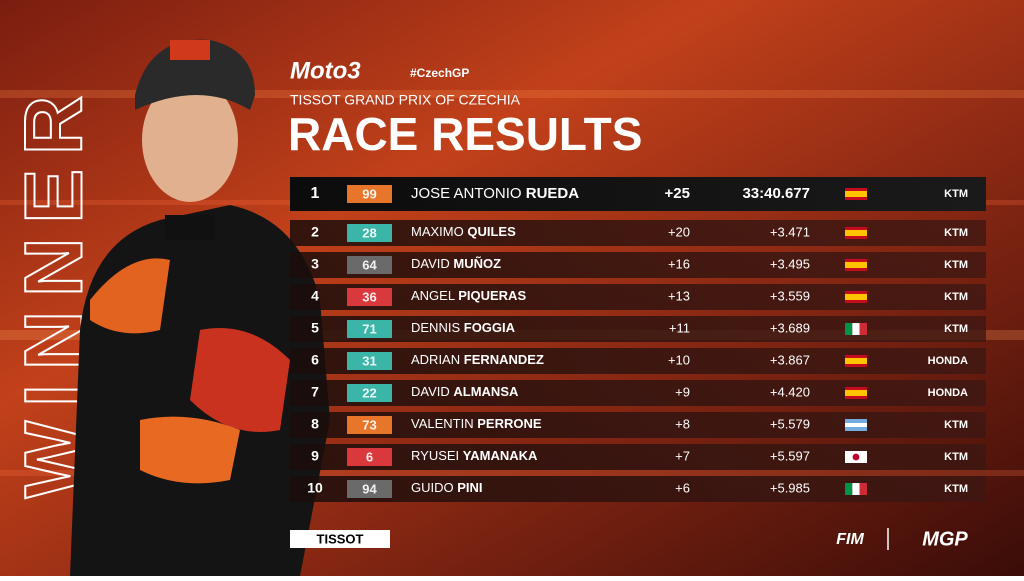 The width and height of the screenshot is (1024, 581). What do you see at coordinates (468, 295) in the screenshot?
I see `rider-name: ANGEL PIQUERAS` at bounding box center [468, 295].